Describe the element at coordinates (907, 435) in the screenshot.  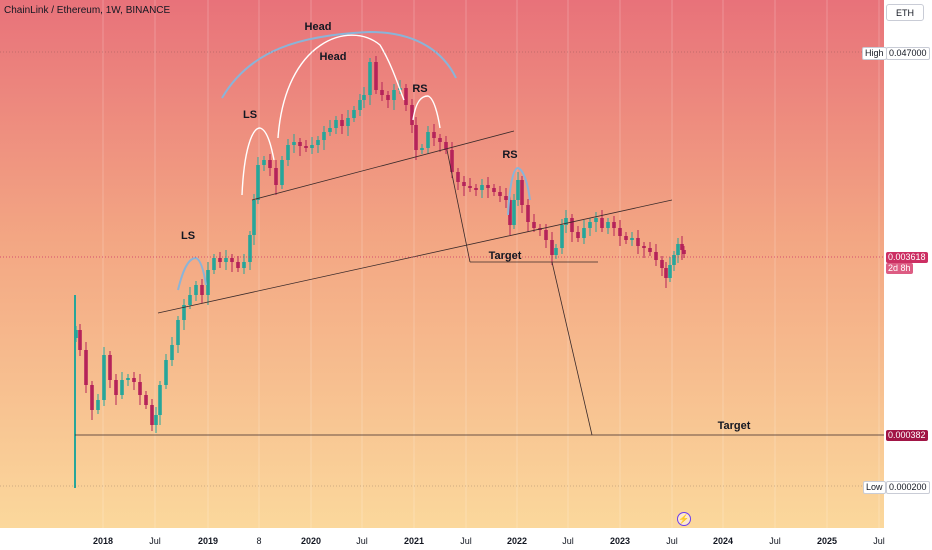
I see `target-price-label: 0.000382` at that location.